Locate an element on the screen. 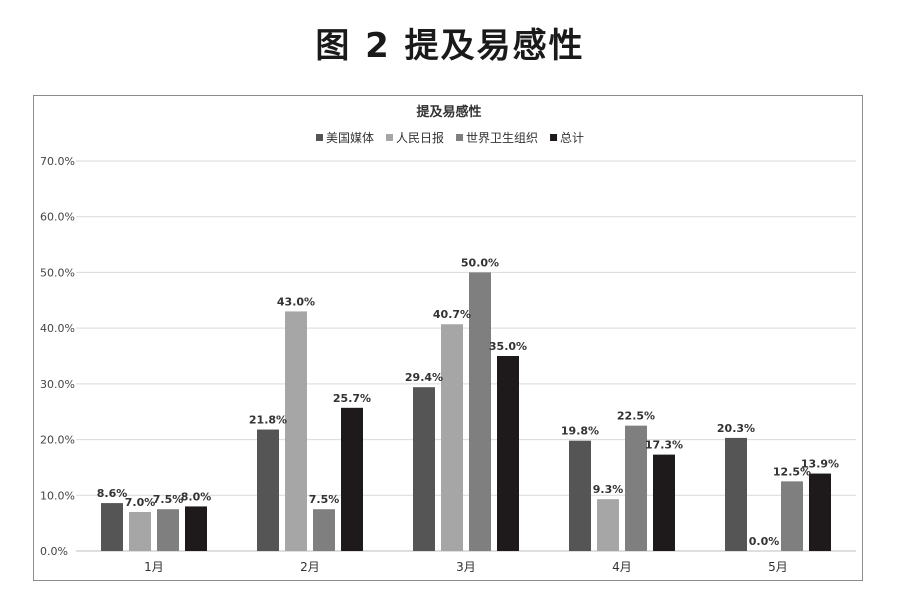 The image size is (900, 608). data-label-2-3: 22.5% is located at coordinates (636, 416).